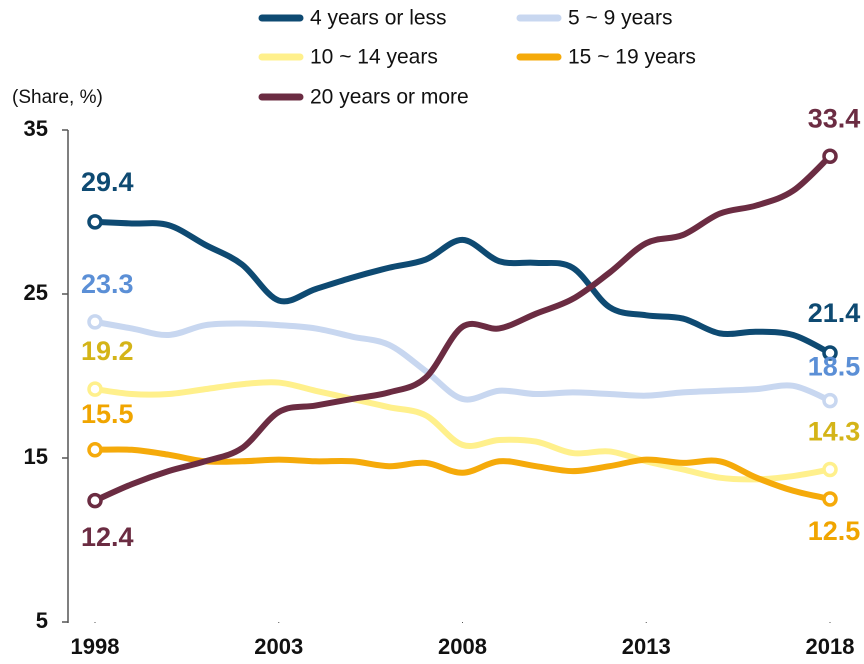  What do you see at coordinates (95, 646) in the screenshot?
I see `x-tick-label: 1998` at bounding box center [95, 646].